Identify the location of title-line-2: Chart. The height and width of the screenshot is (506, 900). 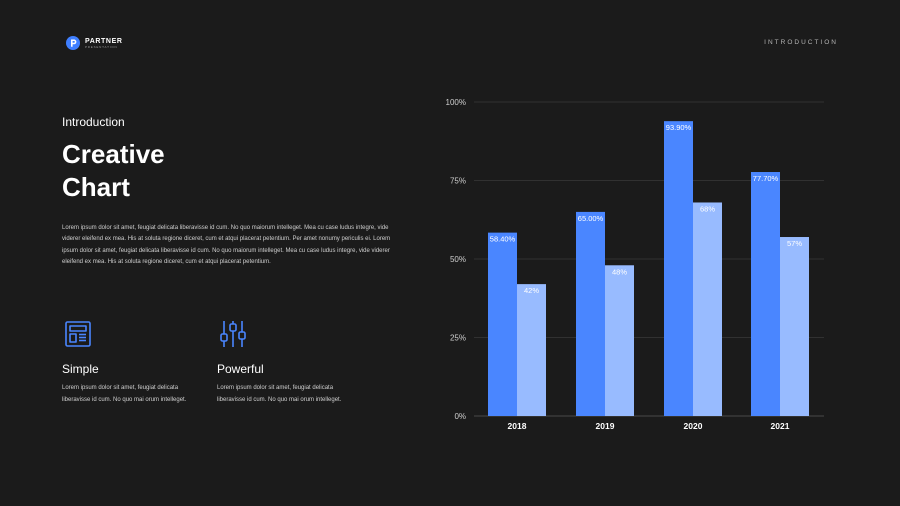
(96, 187).